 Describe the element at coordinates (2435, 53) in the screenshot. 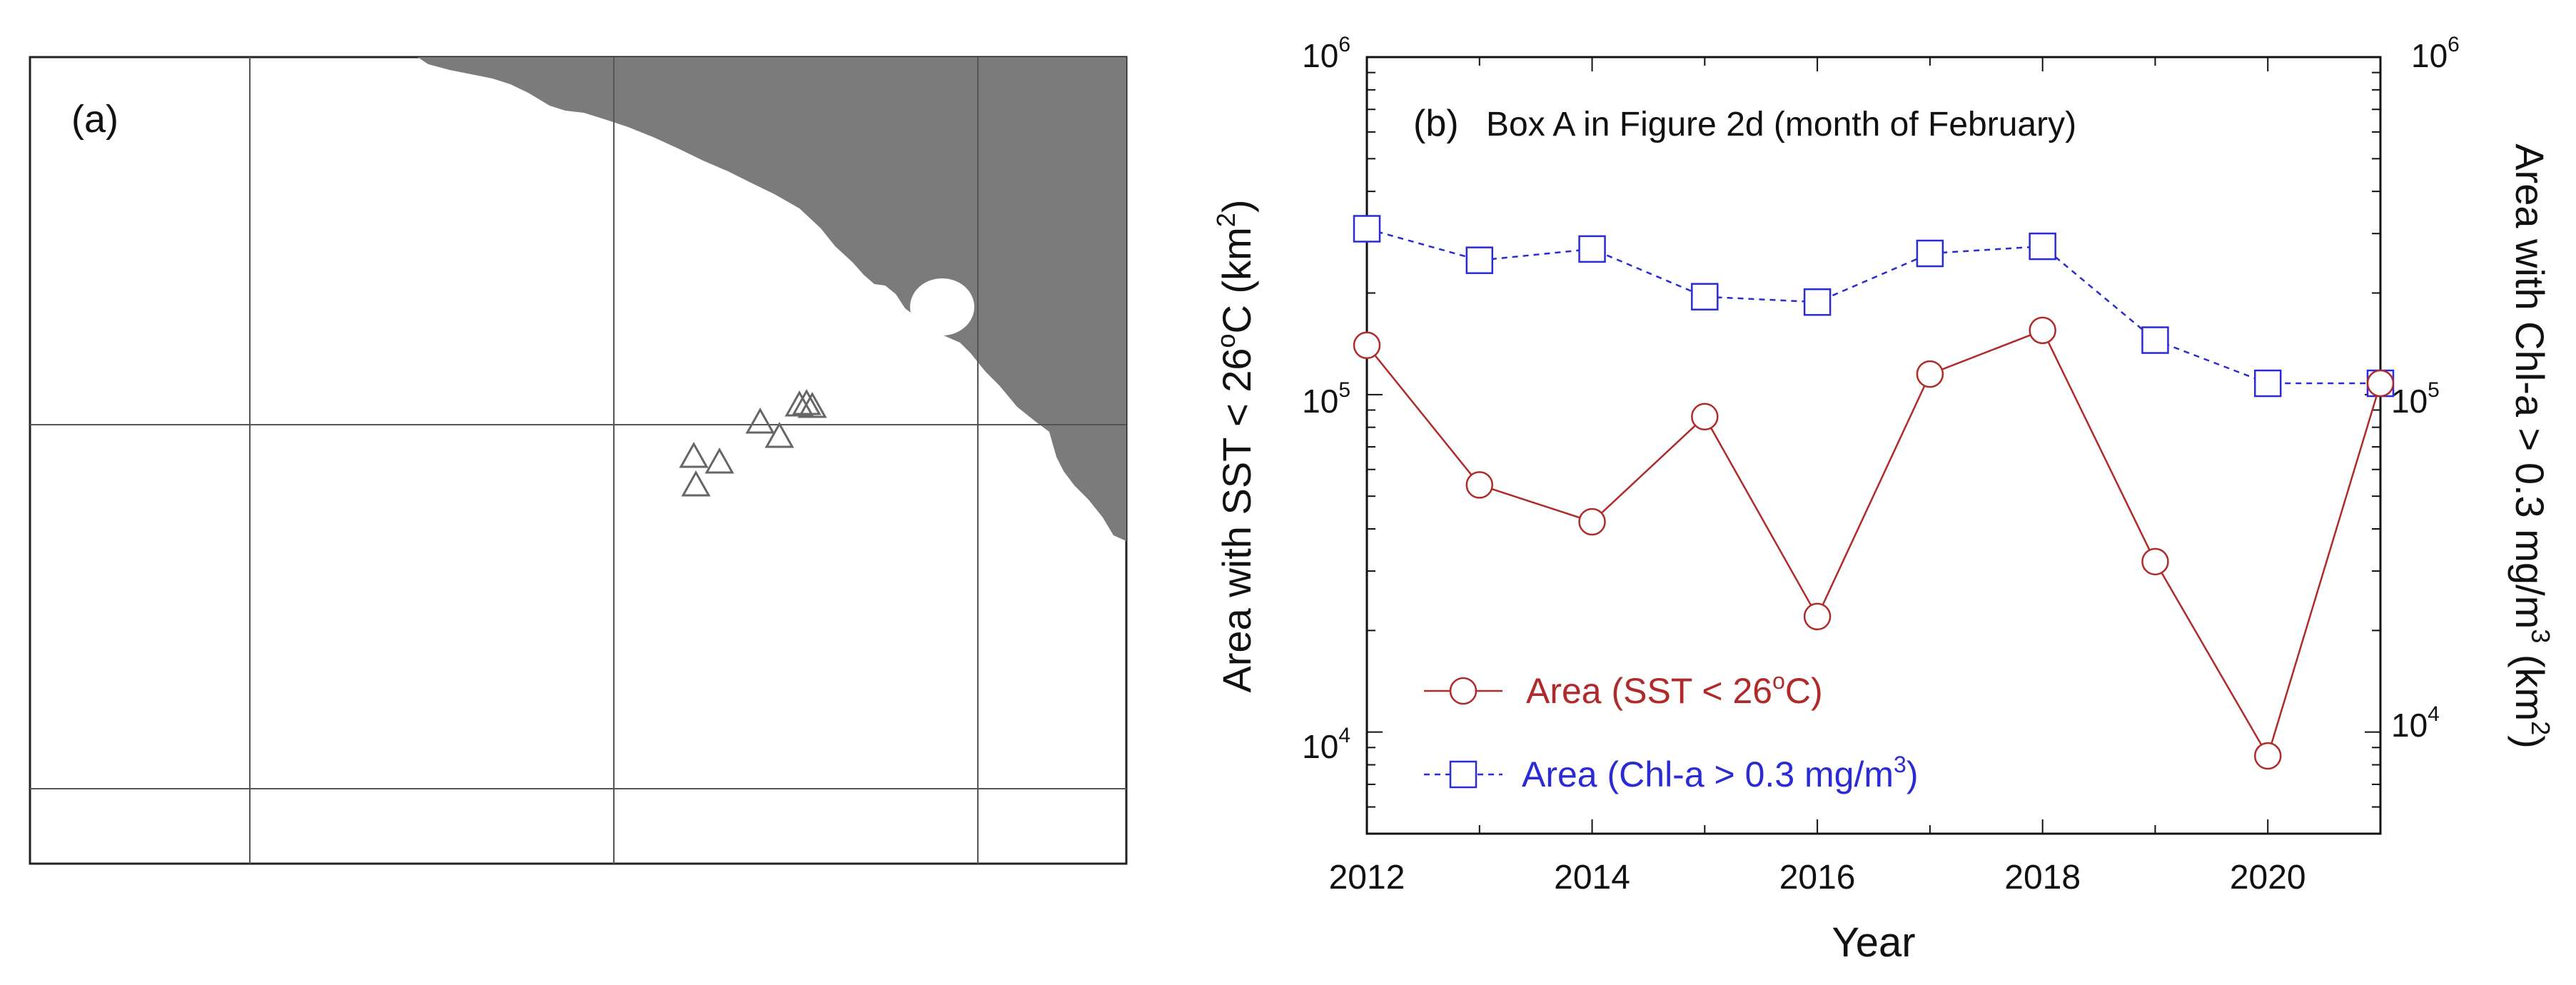

I see `y-tick-label-right: 10⁶` at that location.